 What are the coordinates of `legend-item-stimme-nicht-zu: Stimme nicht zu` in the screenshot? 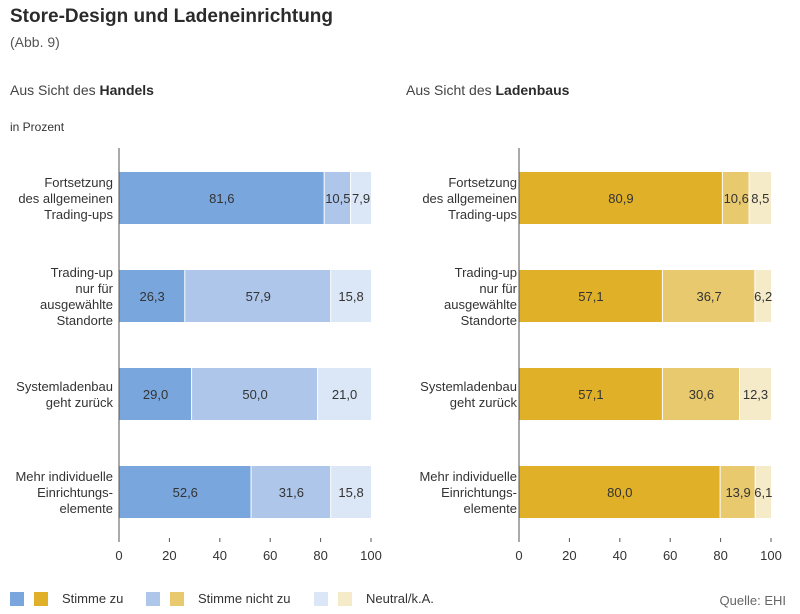 It's located at (218, 598).